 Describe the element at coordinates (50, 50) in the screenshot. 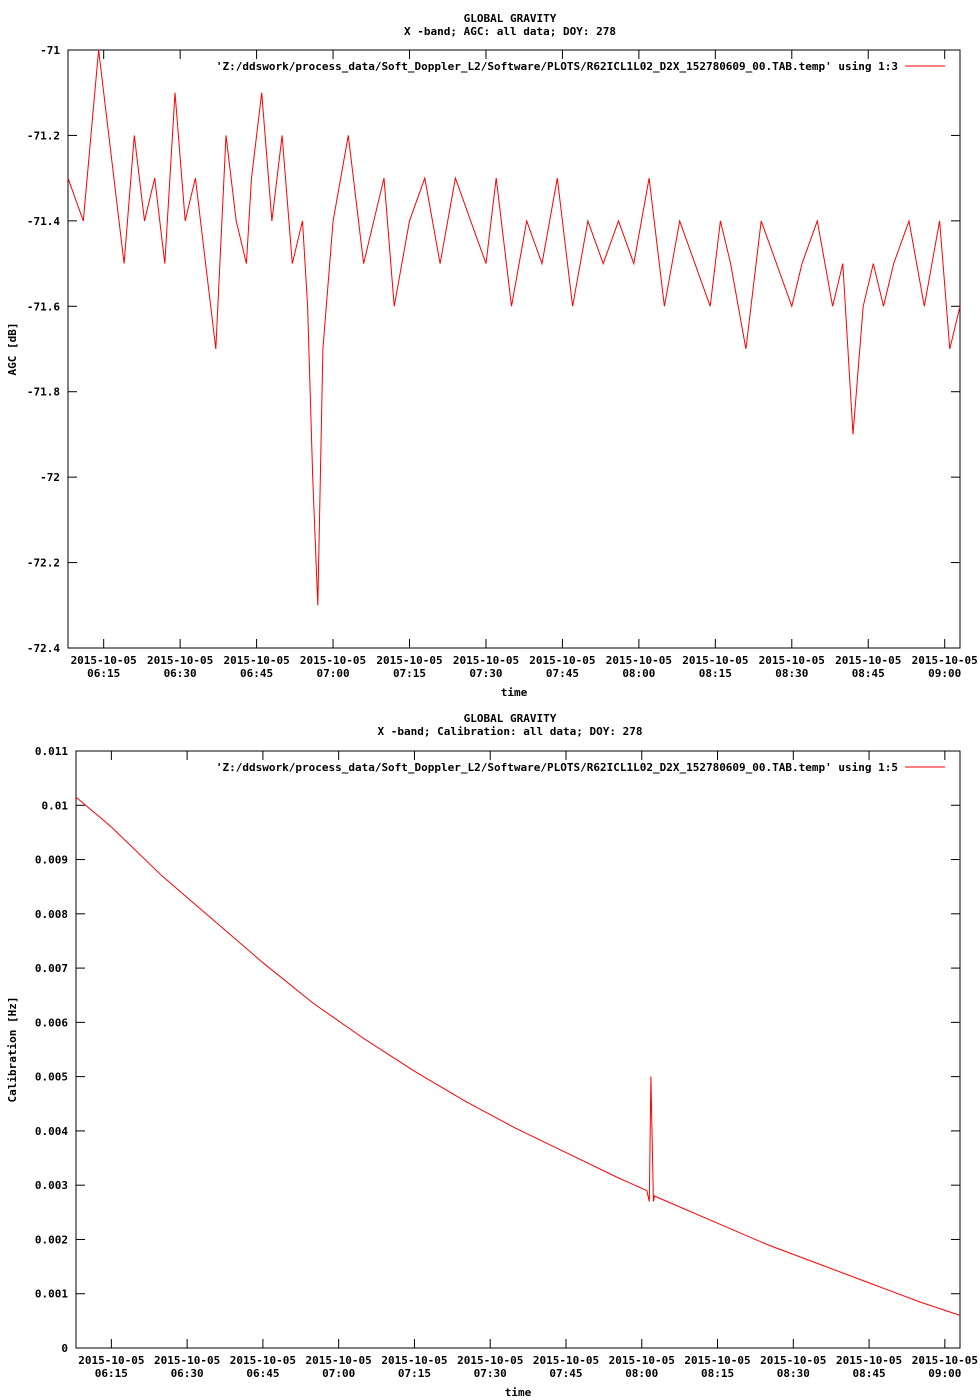

I see `y-tick-label: -71` at that location.